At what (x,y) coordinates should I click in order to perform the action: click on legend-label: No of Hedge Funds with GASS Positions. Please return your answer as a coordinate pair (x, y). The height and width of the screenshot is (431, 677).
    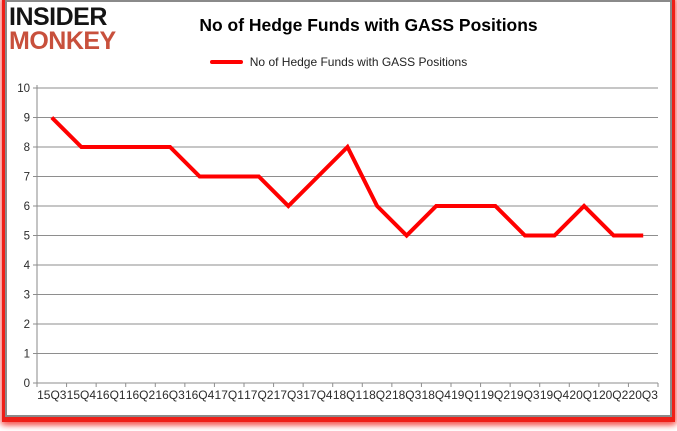
    Looking at the image, I should click on (358, 62).